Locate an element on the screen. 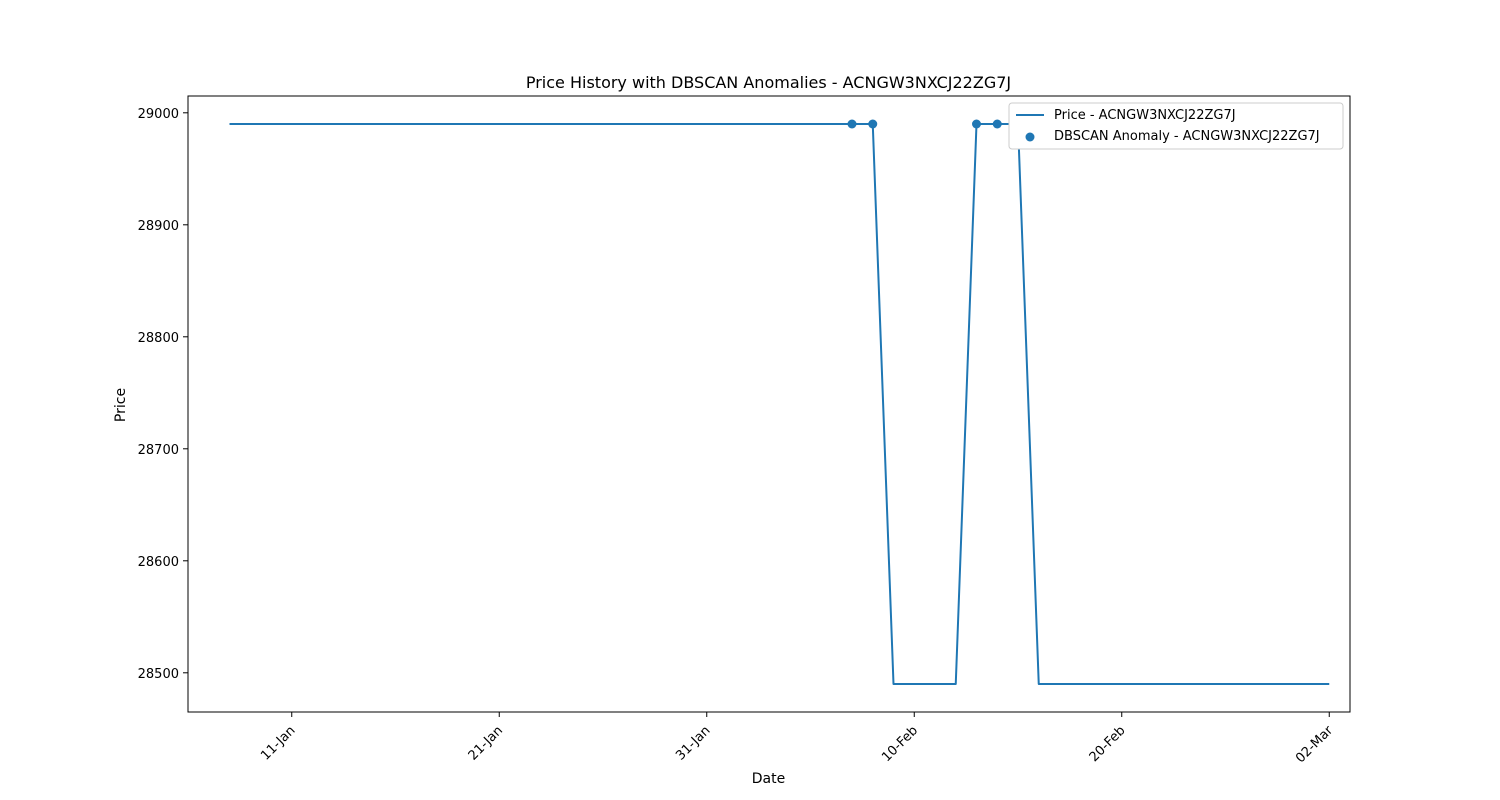 This screenshot has width=1500, height=800. y-tick-label: 28500 is located at coordinates (158, 674).